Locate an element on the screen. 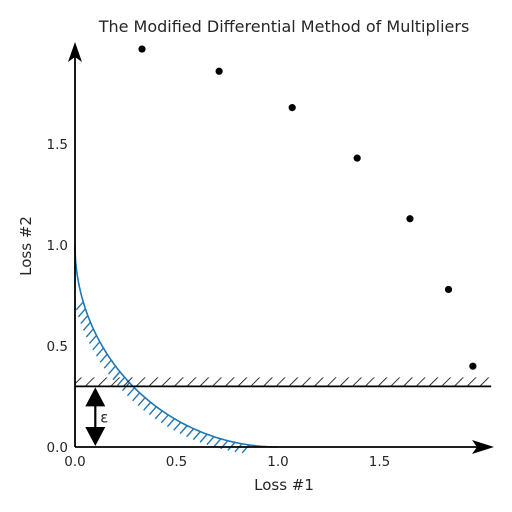  y-tick-label: 0.5 is located at coordinates (57, 347).